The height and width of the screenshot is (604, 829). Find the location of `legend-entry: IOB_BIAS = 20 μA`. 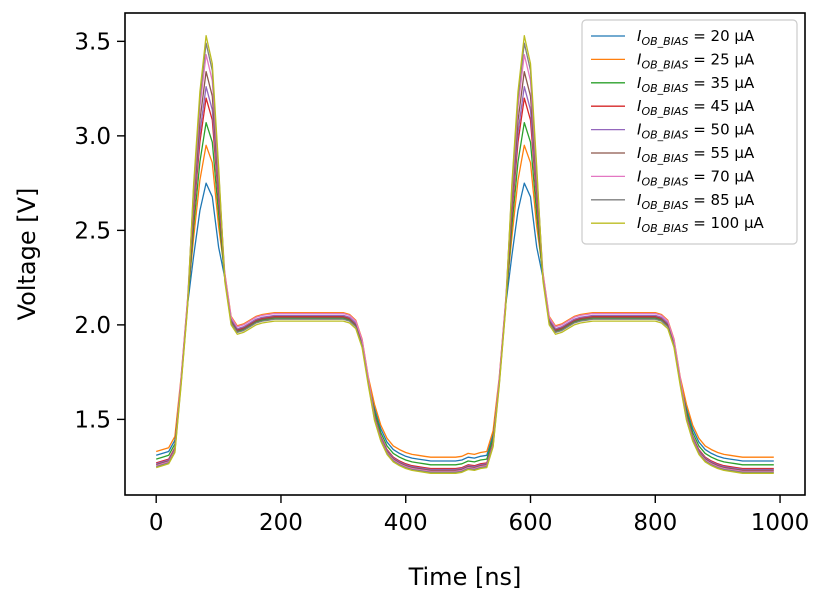

legend-entry: IOB_BIAS = 20 μA is located at coordinates (696, 37).